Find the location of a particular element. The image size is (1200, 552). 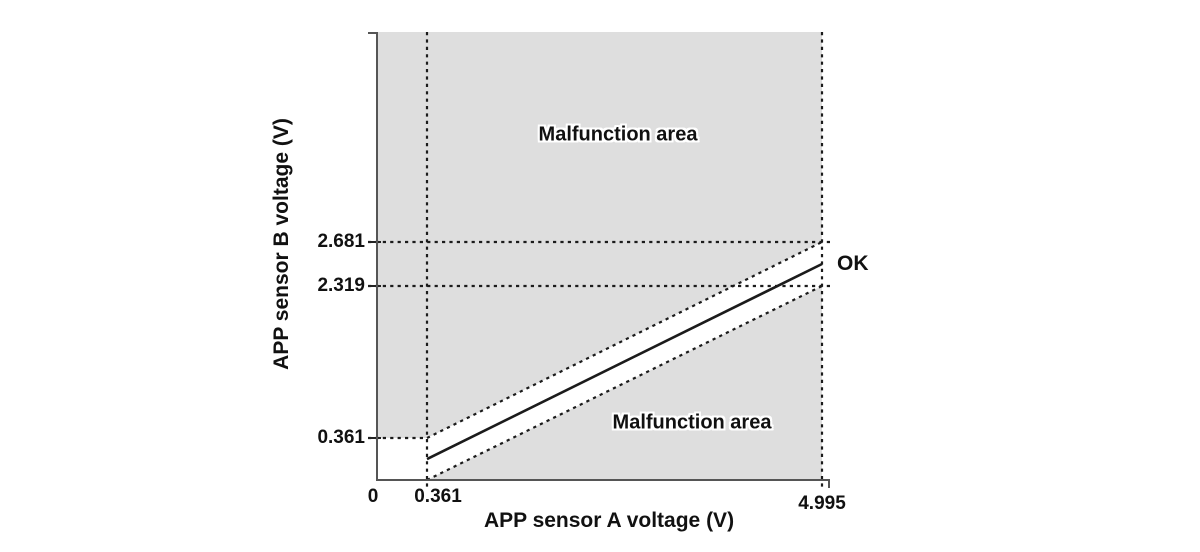

y-tick-label-2681: 2.681 is located at coordinates (341, 241).